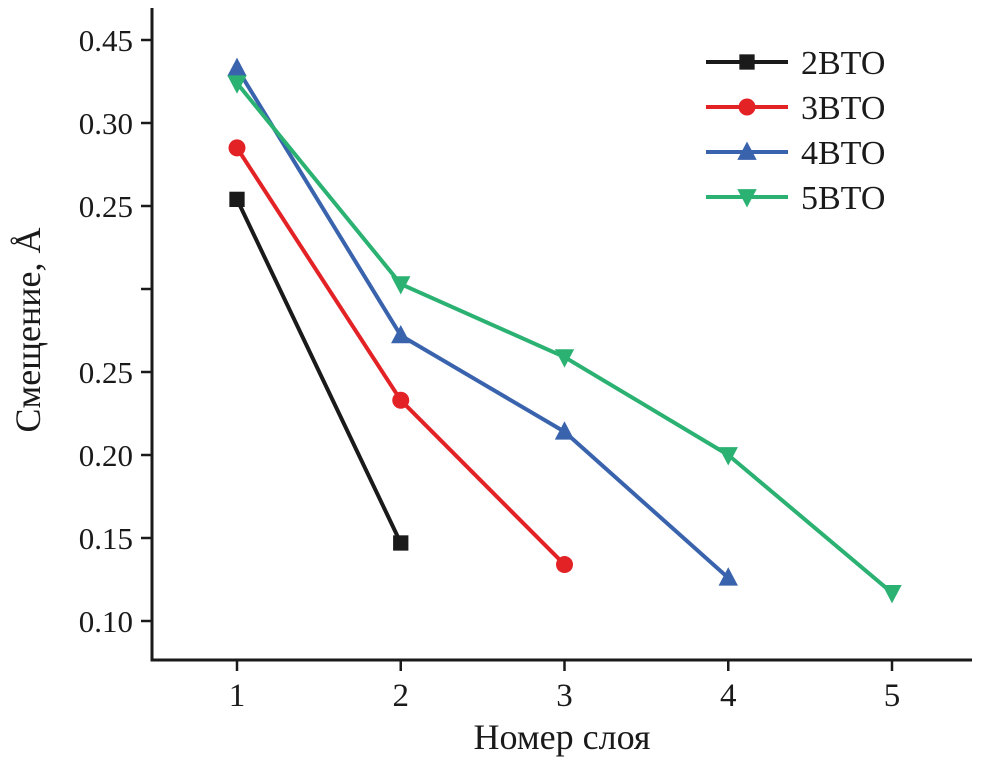 Image resolution: width=982 pixels, height=770 pixels. I want to click on x-tick-label: 2, so click(401, 696).